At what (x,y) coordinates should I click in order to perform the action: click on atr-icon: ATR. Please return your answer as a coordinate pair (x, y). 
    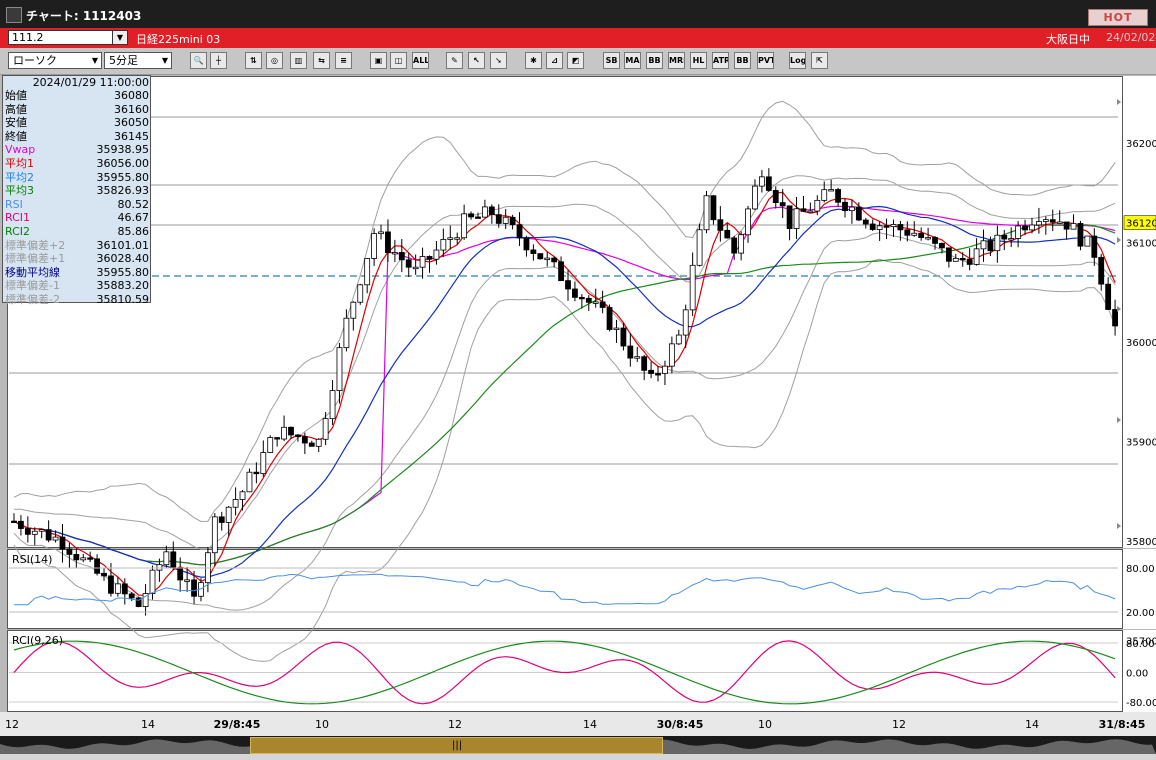
    Looking at the image, I should click on (720, 60).